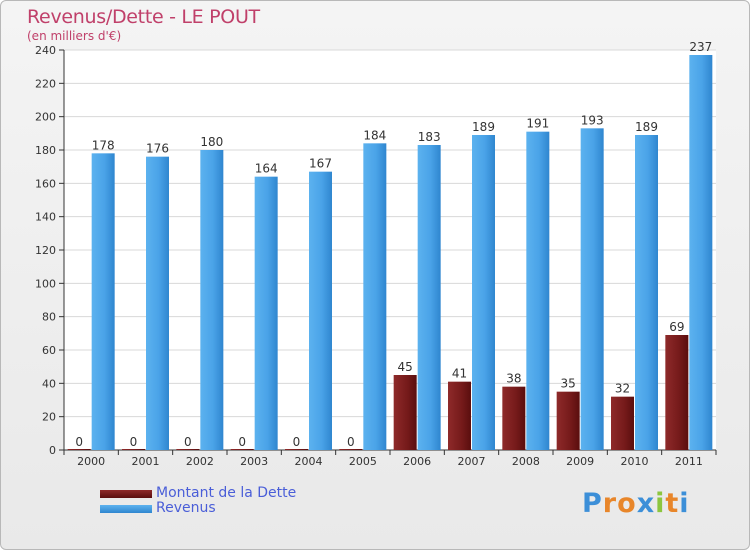 This screenshot has width=750, height=550. What do you see at coordinates (74, 36) in the screenshot?
I see `chart-subtitle: (en milliers d'€)` at bounding box center [74, 36].